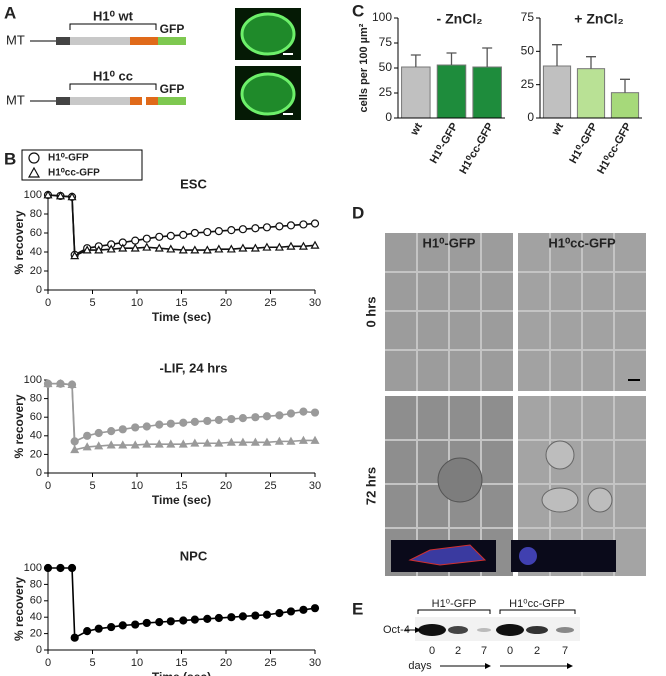 The height and width of the screenshot is (676, 666). What do you see at coordinates (528, 84) in the screenshot?
I see `y-tick-label: 25` at bounding box center [528, 84].